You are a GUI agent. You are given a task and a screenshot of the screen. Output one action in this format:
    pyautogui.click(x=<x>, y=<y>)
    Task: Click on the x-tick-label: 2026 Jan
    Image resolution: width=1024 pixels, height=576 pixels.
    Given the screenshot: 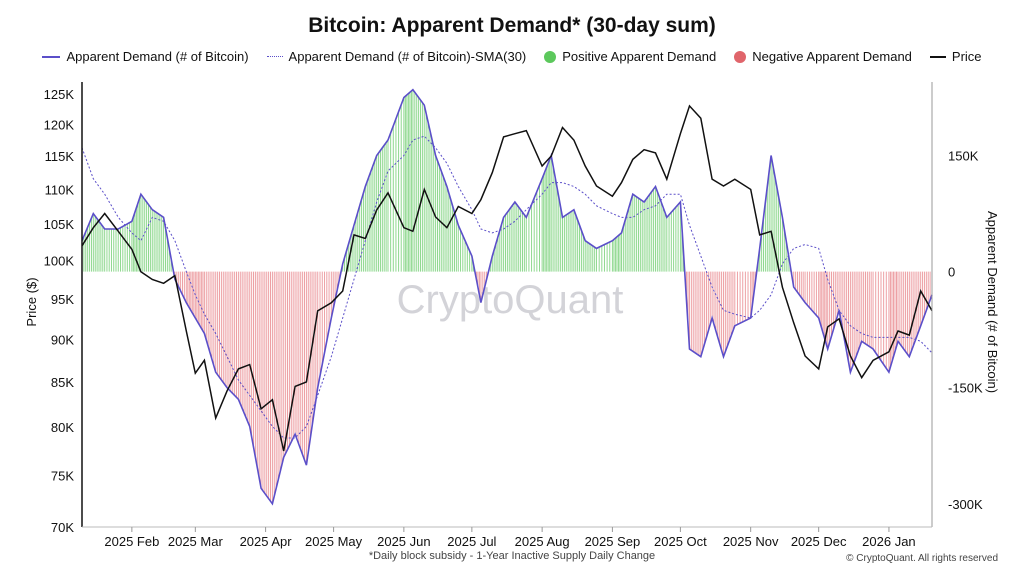 What is the action you would take?
    pyautogui.click(x=889, y=541)
    